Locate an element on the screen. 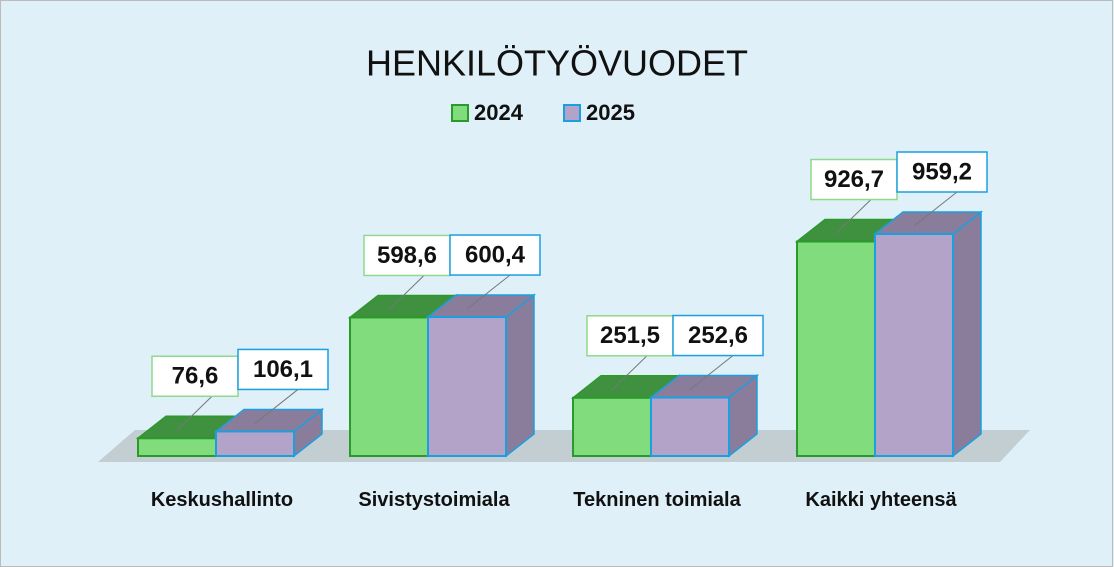  x-tick-label: Kaikki yhteensä is located at coordinates (881, 500).